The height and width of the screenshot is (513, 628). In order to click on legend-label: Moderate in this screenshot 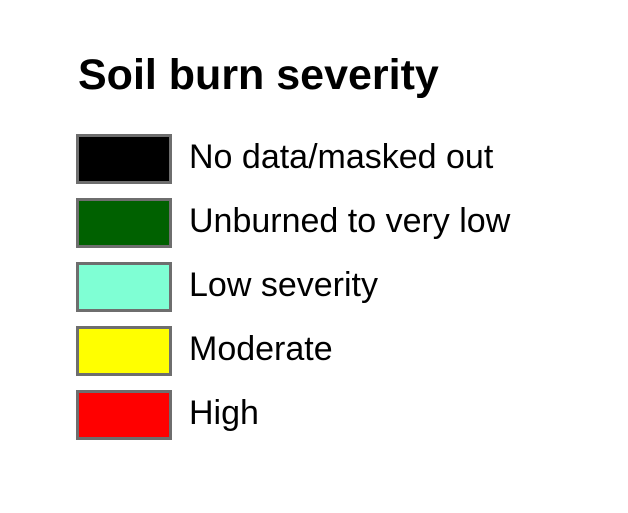, I will do `click(261, 349)`.